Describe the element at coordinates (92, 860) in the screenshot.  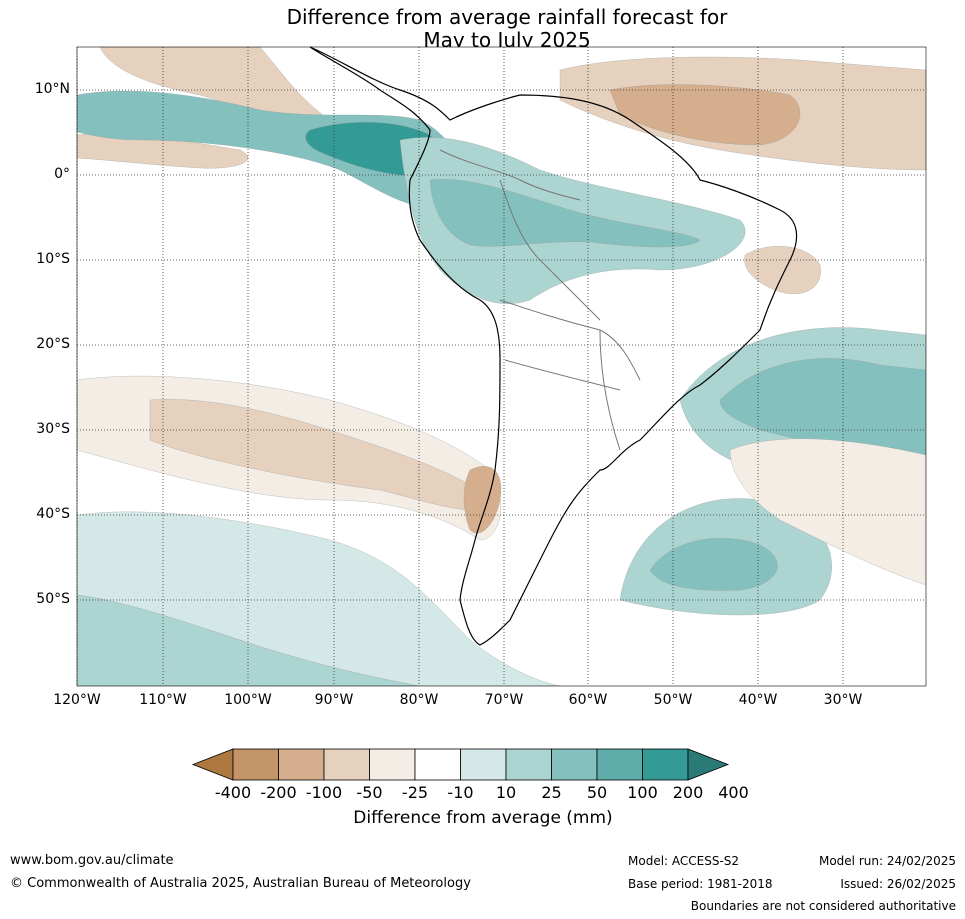
I see `website-link: www.bom.gov.au/climate` at that location.